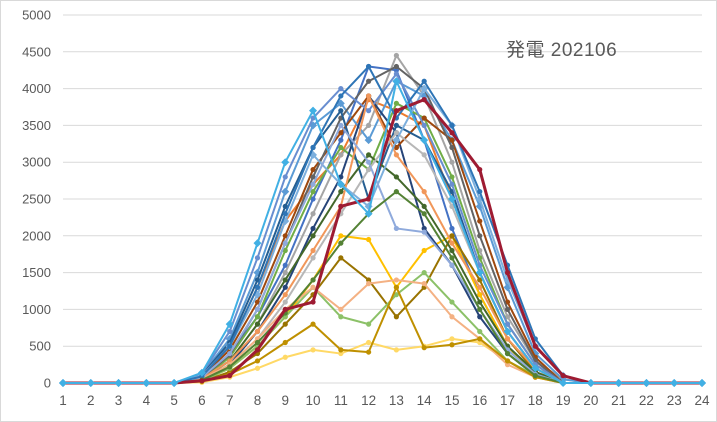 The image size is (717, 422). I want to click on svg-text: 3, so click(119, 400).